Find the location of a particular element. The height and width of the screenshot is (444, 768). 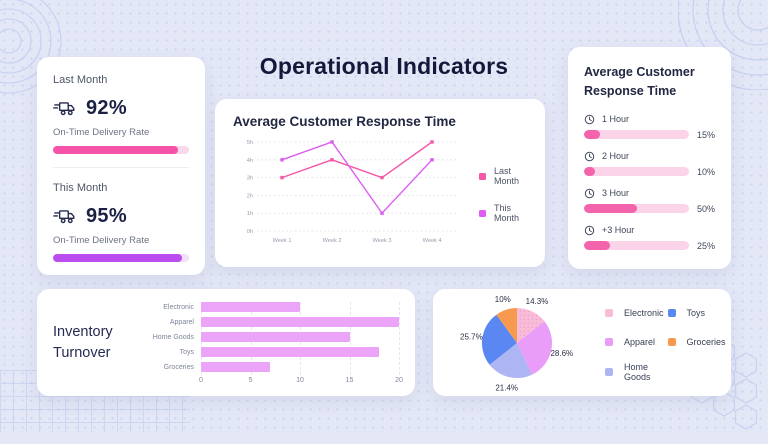

pie-legend-item: Home Goods is located at coordinates (634, 372).